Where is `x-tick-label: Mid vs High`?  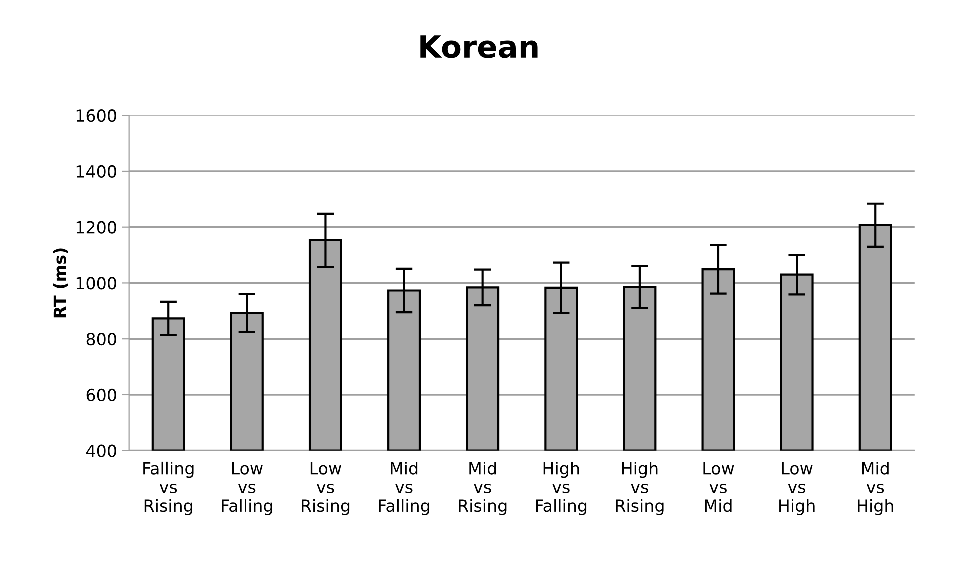
x-tick-label: Mid vs High is located at coordinates (876, 489).